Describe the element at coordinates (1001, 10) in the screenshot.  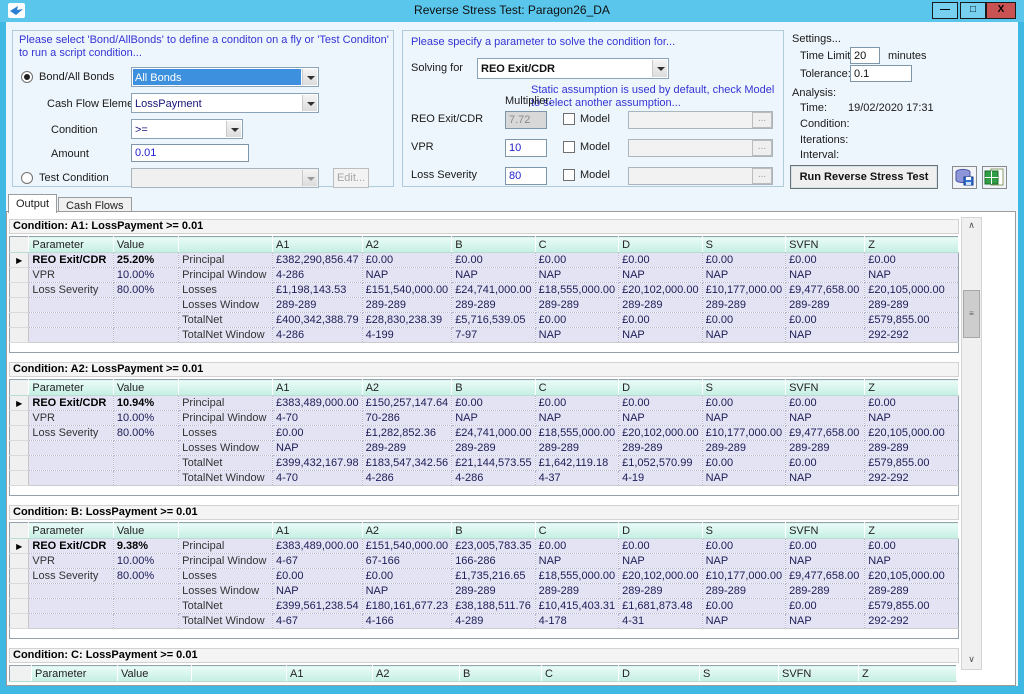
I see `close-button: X` at that location.